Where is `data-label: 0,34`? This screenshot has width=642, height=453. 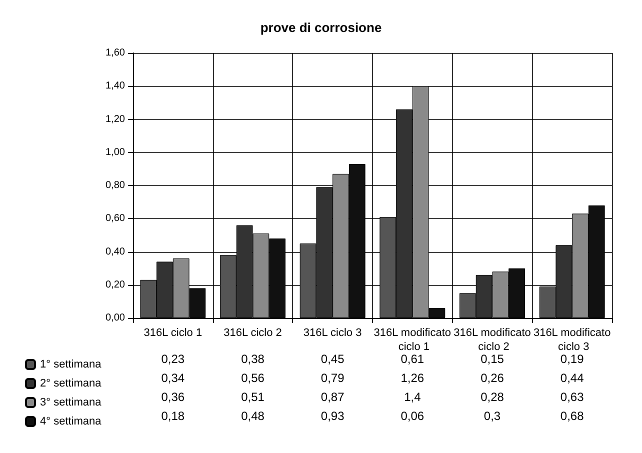 data-label: 0,34 is located at coordinates (173, 378).